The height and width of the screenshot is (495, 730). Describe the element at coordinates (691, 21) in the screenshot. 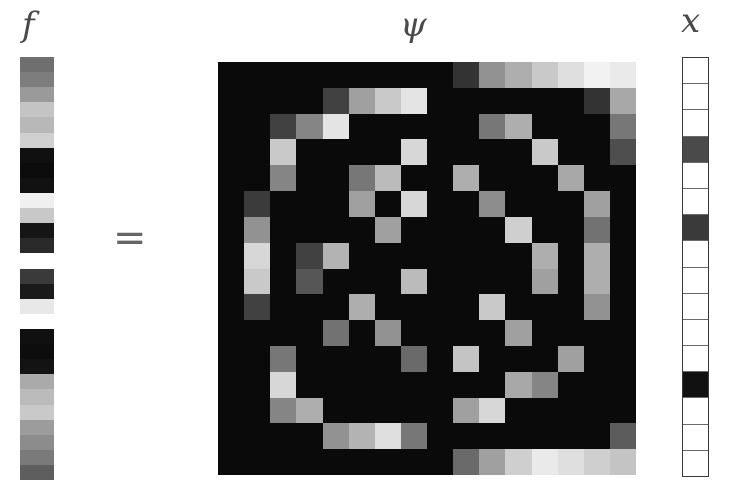

I see `x-label: x` at that location.